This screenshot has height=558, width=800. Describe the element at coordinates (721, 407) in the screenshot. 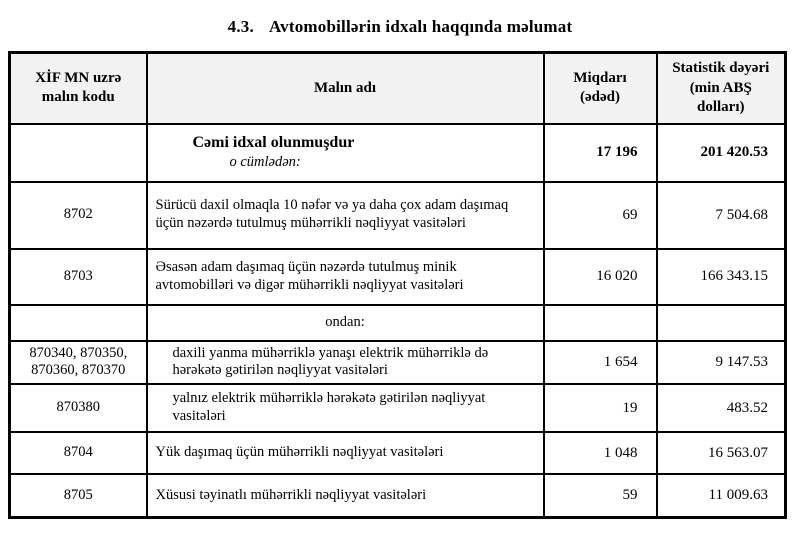

I see `value-cell: 483.52` at that location.